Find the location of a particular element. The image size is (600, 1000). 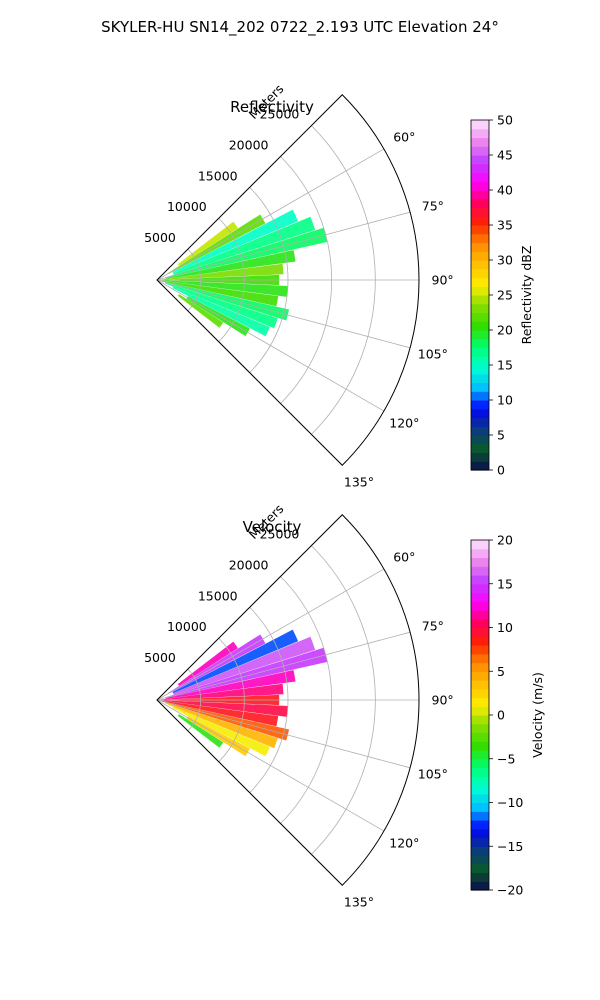

panel-title-velocity: Velocity is located at coordinates (272, 527).